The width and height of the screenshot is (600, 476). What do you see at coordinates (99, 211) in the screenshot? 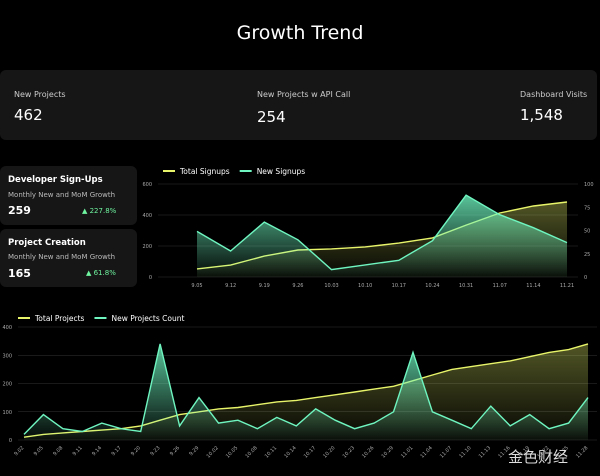
I see `card-growth: ▲ 227.8%` at bounding box center [99, 211].